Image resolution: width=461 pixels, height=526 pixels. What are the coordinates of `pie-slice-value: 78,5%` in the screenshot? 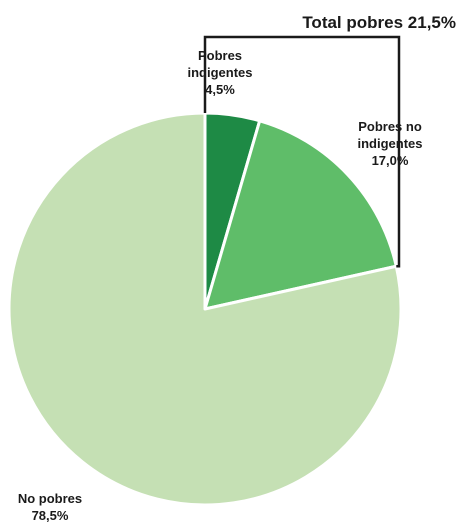 It's located at (50, 515).